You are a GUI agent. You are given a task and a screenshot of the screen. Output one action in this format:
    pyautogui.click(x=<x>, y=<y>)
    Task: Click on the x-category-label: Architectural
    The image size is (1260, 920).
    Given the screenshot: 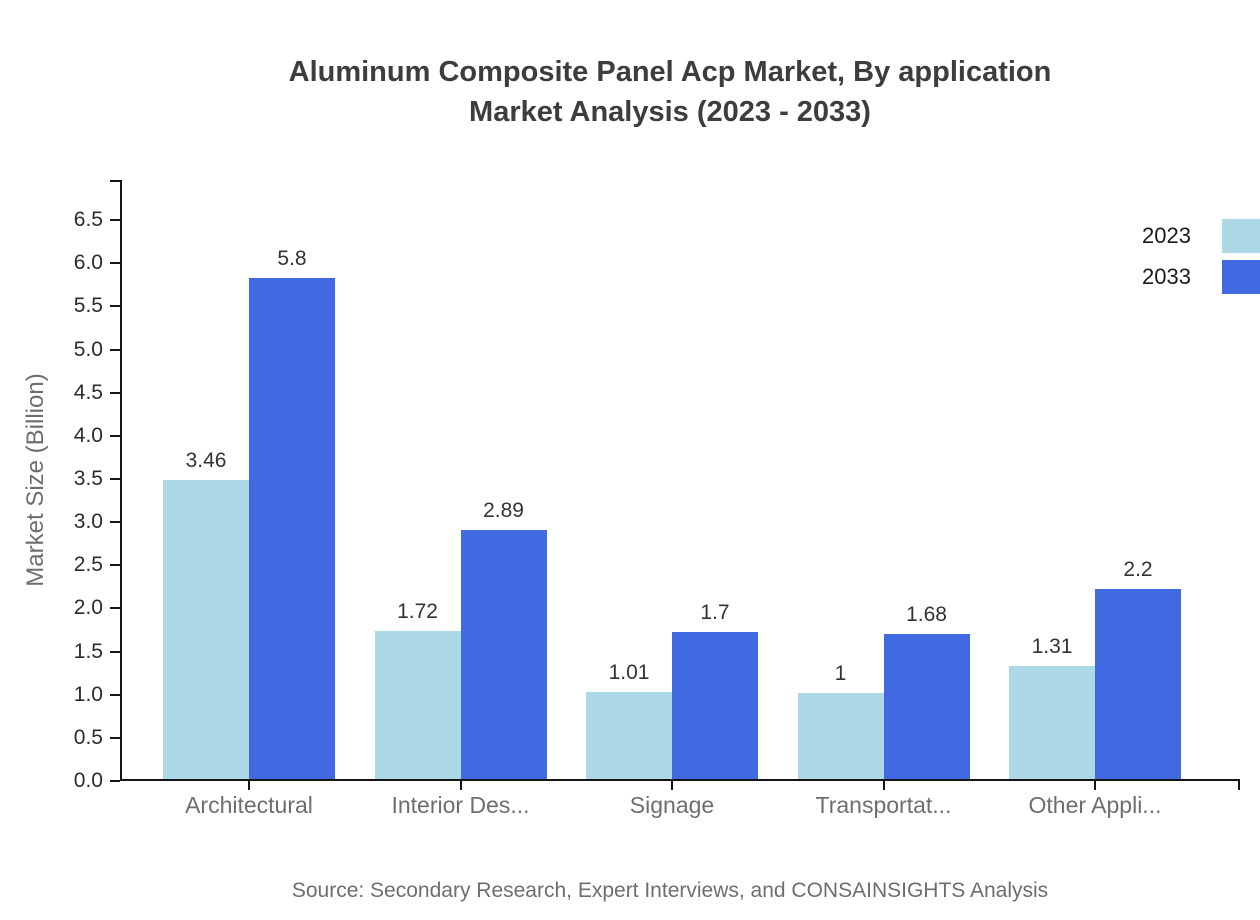 What is the action you would take?
    pyautogui.click(x=249, y=805)
    